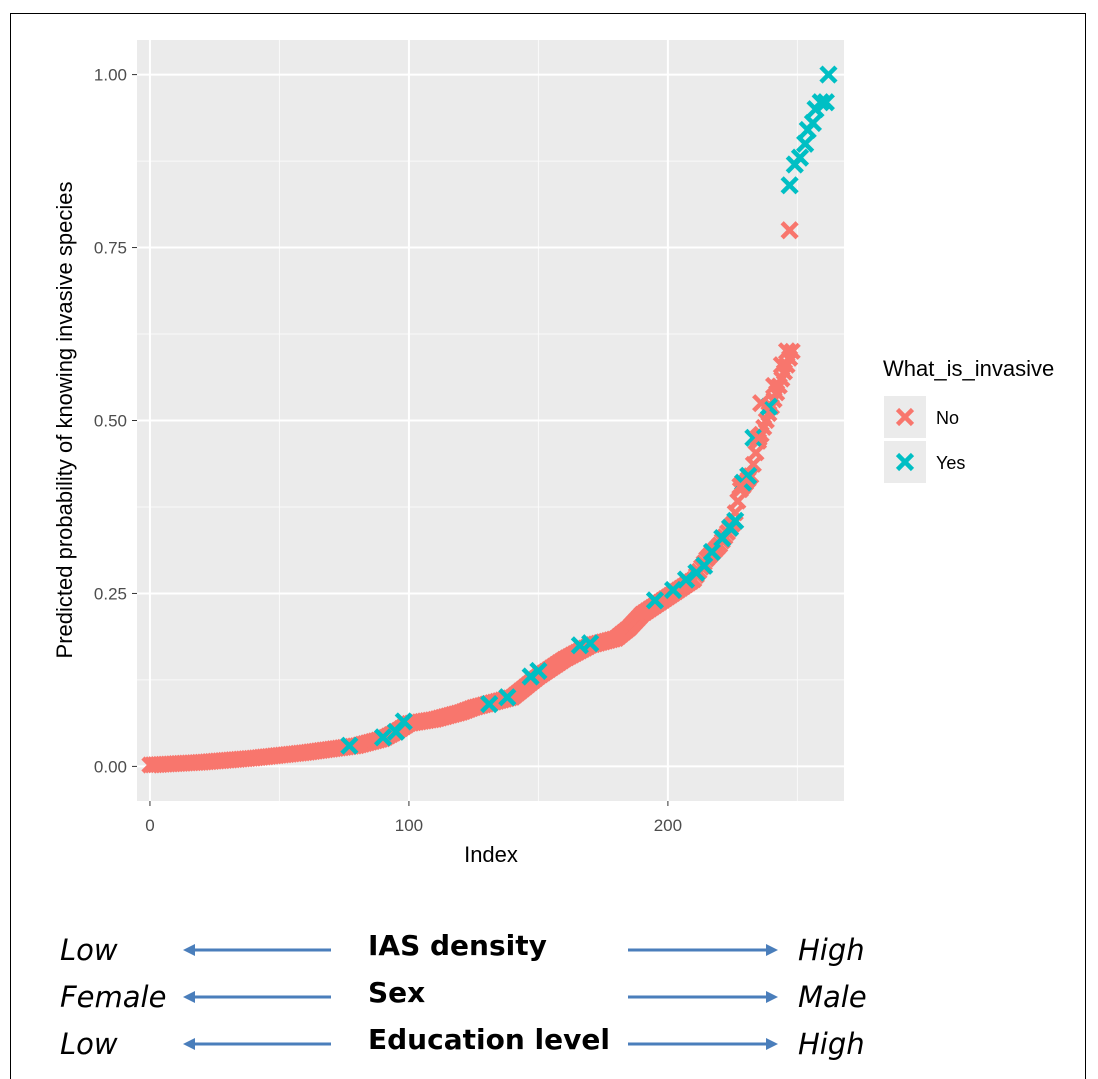 The image size is (1098, 1079). What do you see at coordinates (947, 418) in the screenshot?
I see `legend-label: No` at bounding box center [947, 418].